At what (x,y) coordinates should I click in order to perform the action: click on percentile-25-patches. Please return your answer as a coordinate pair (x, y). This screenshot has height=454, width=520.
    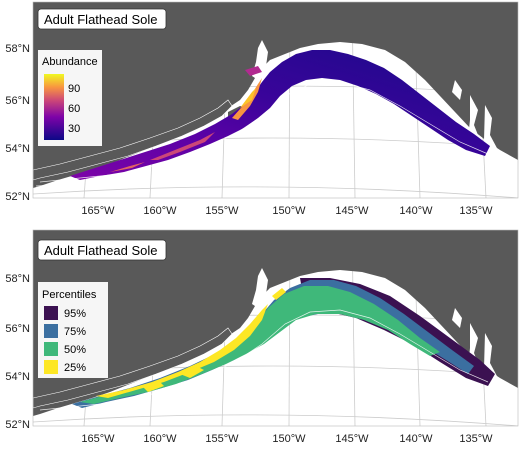
    Looking at the image, I should click on (214, 340).